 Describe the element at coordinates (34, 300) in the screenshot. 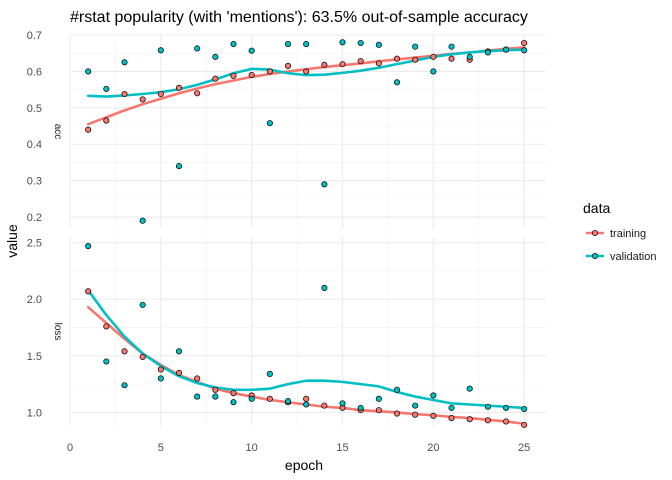

I see `y-tick-label: 2.0` at that location.